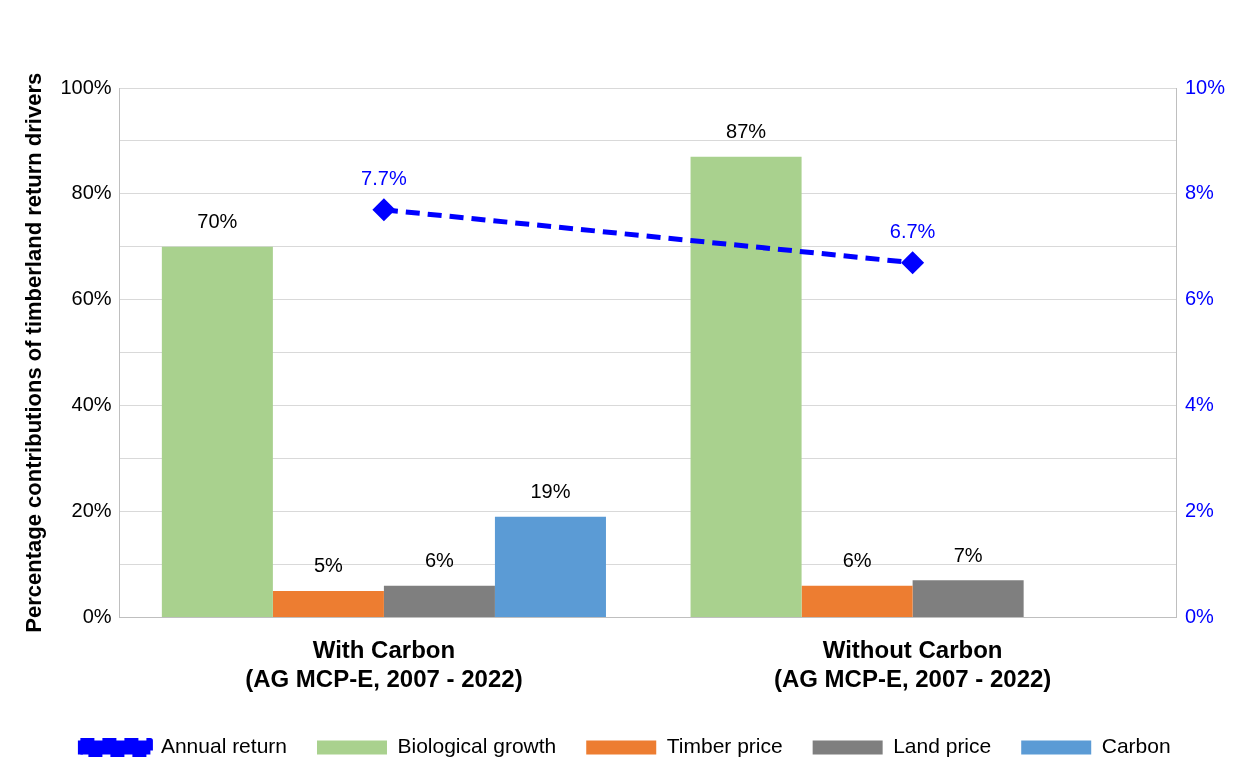  What do you see at coordinates (477, 746) in the screenshot?
I see `legend-label: Biological growth` at bounding box center [477, 746].